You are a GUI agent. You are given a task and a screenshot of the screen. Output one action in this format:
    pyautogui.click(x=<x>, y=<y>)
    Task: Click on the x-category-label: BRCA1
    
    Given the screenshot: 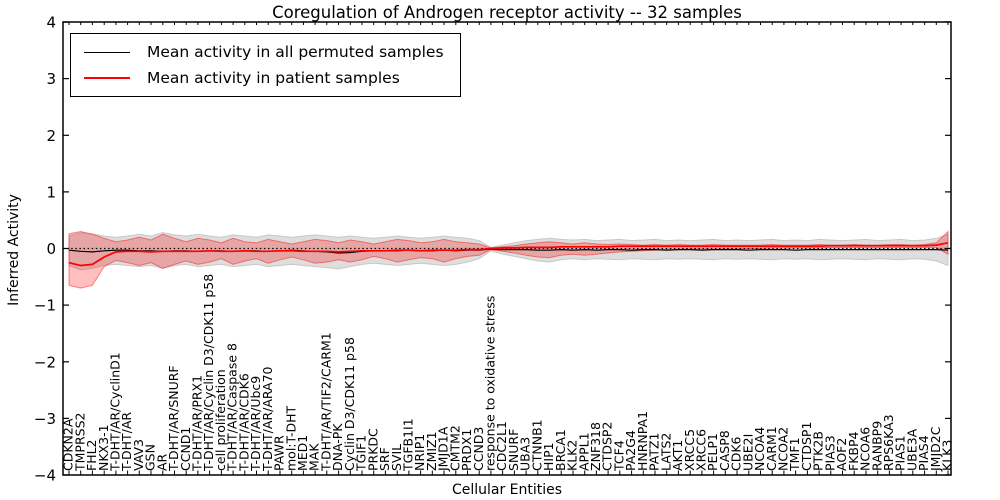 What is the action you would take?
    pyautogui.click(x=560, y=450)
    